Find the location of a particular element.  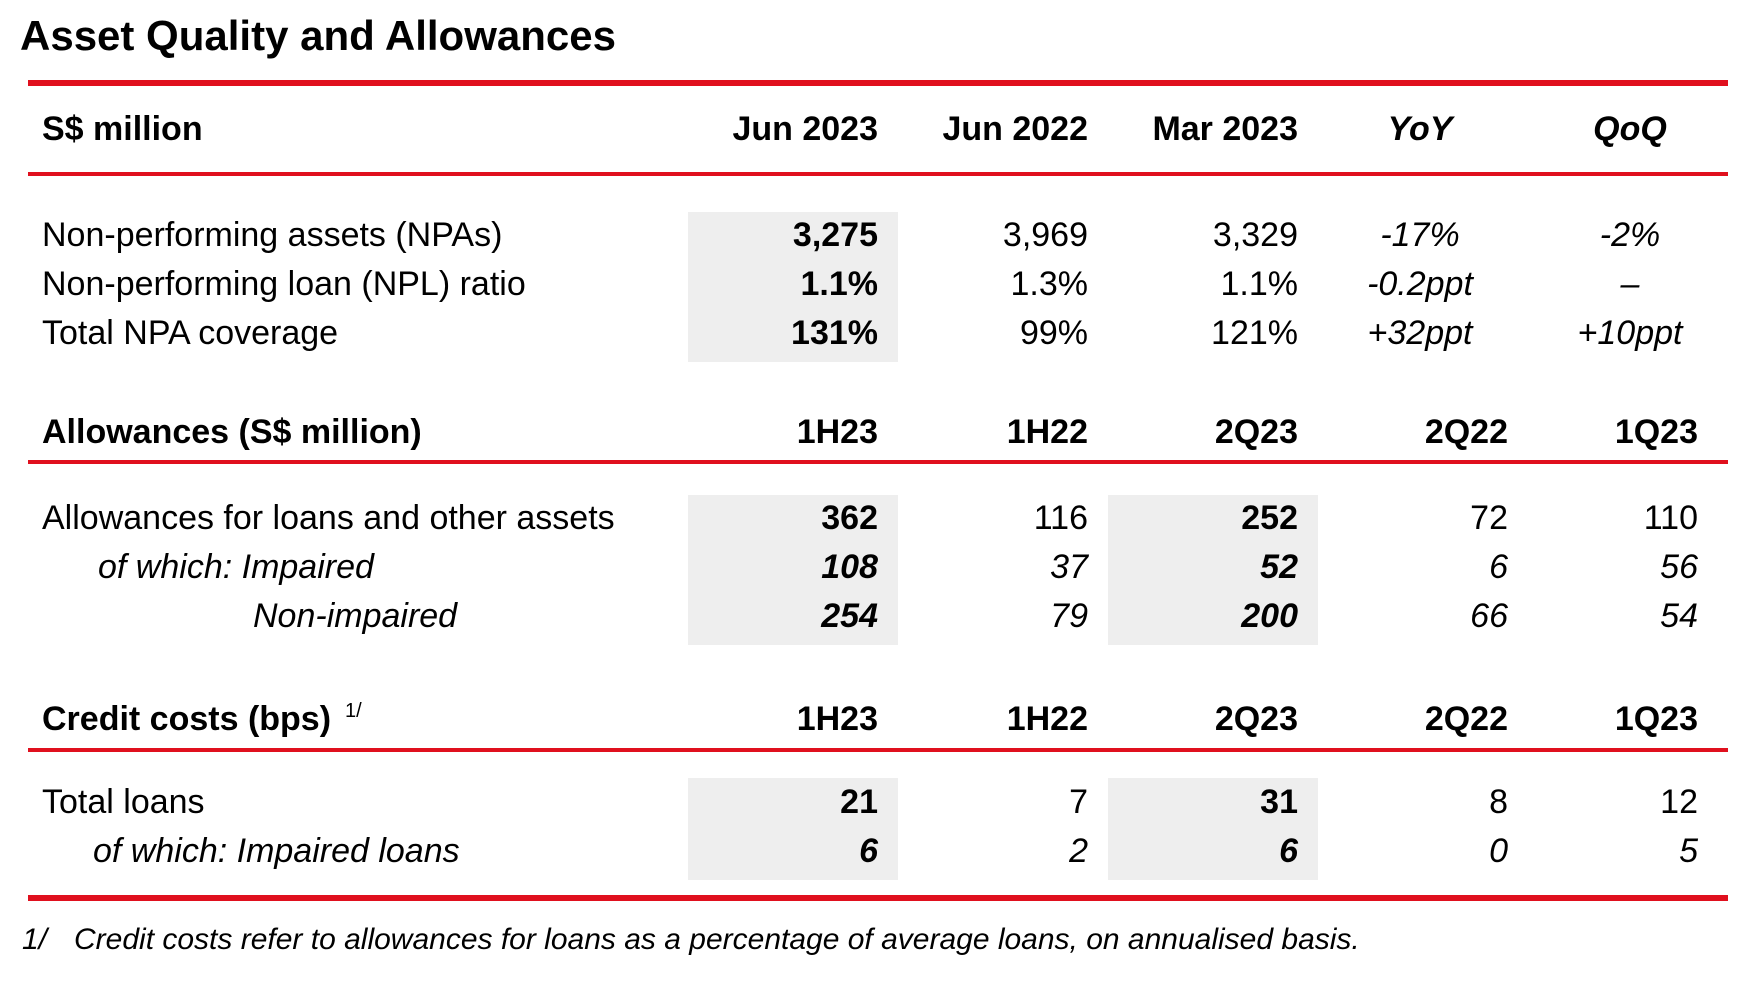

value-qoq: -2% is located at coordinates (1630, 235).